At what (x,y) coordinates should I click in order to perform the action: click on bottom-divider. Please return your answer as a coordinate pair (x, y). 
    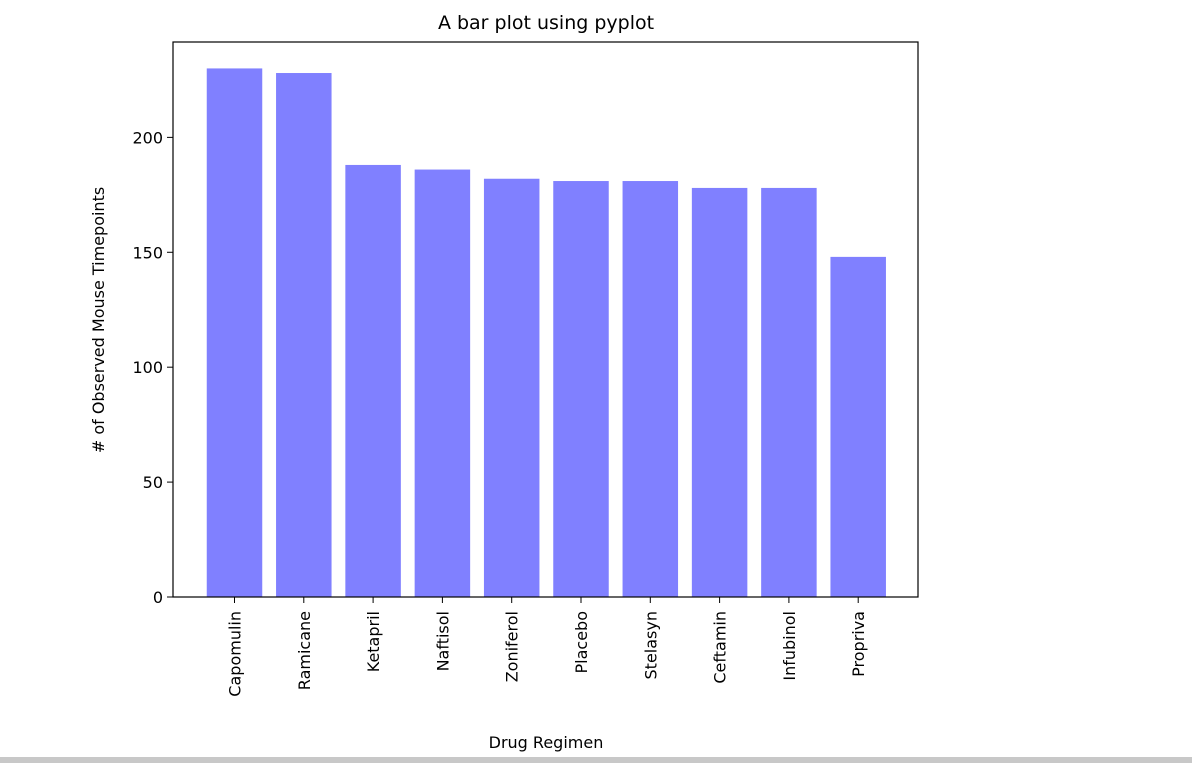
    Looking at the image, I should click on (596, 760).